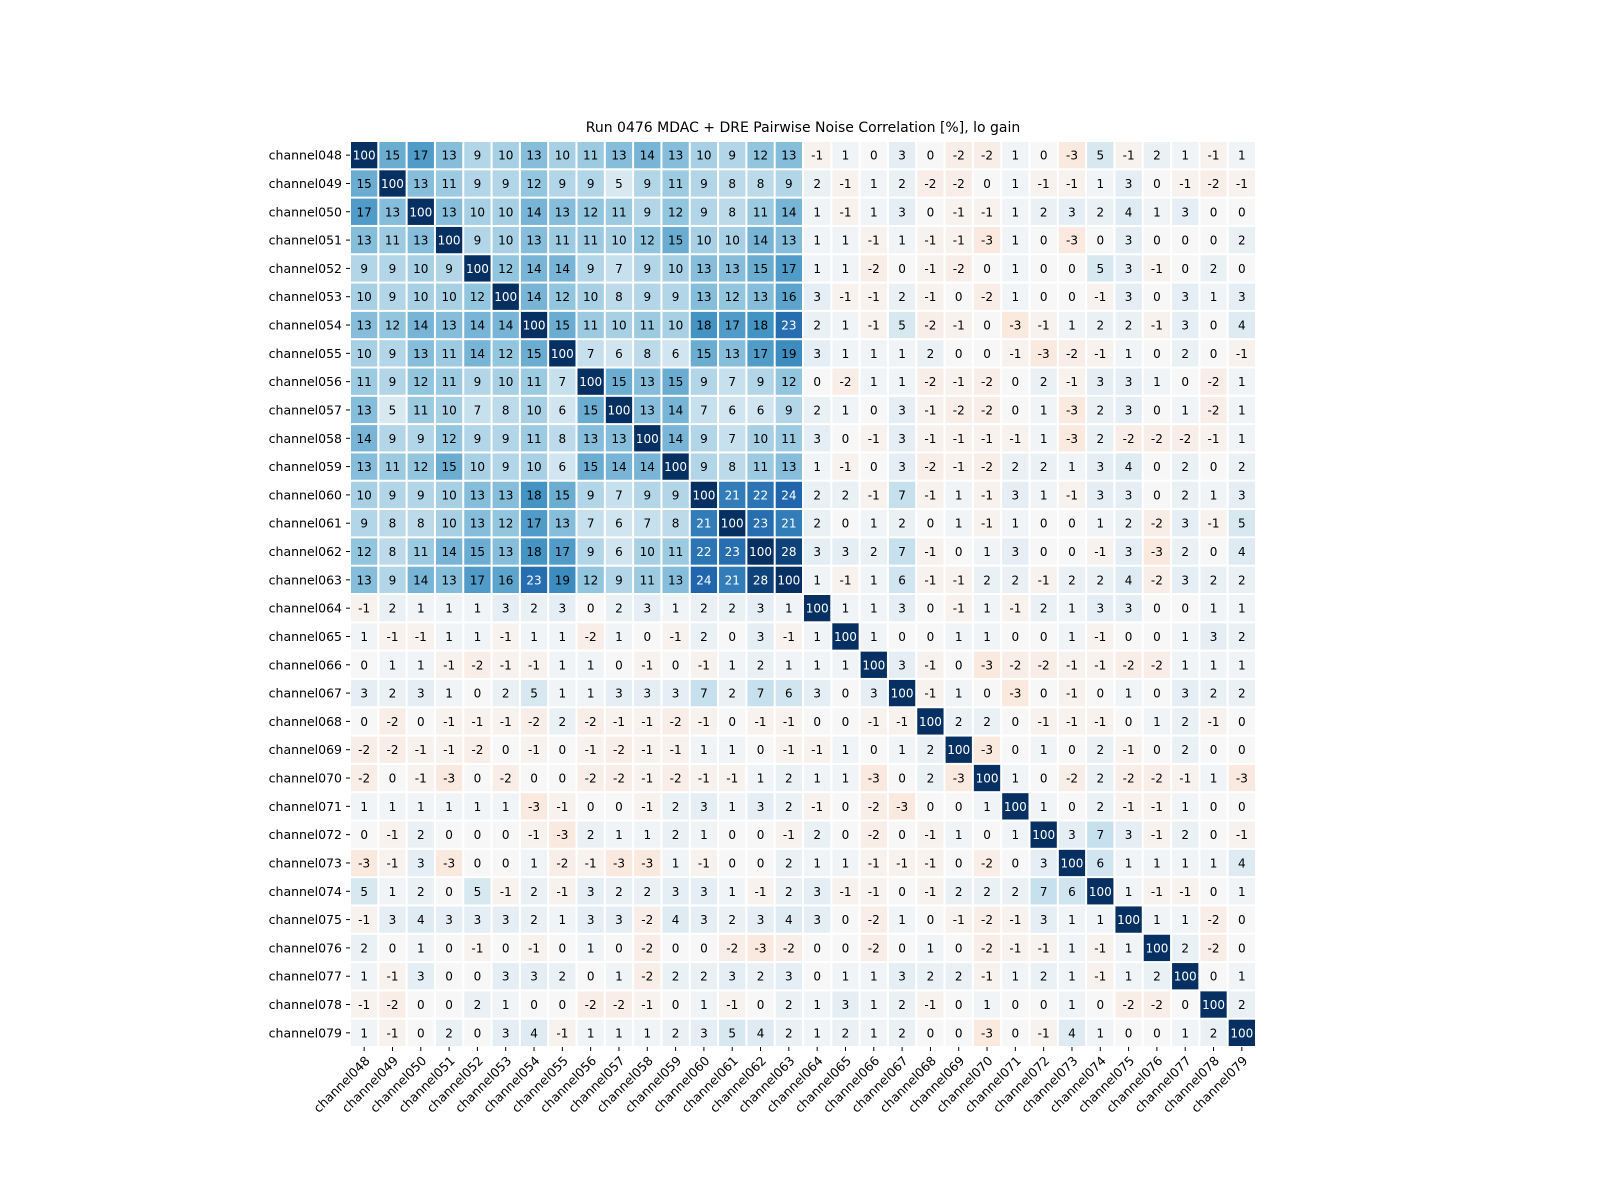 Image resolution: width=1600 pixels, height=1204 pixels. What do you see at coordinates (760, 467) in the screenshot?
I see `cell-label: 11` at bounding box center [760, 467].